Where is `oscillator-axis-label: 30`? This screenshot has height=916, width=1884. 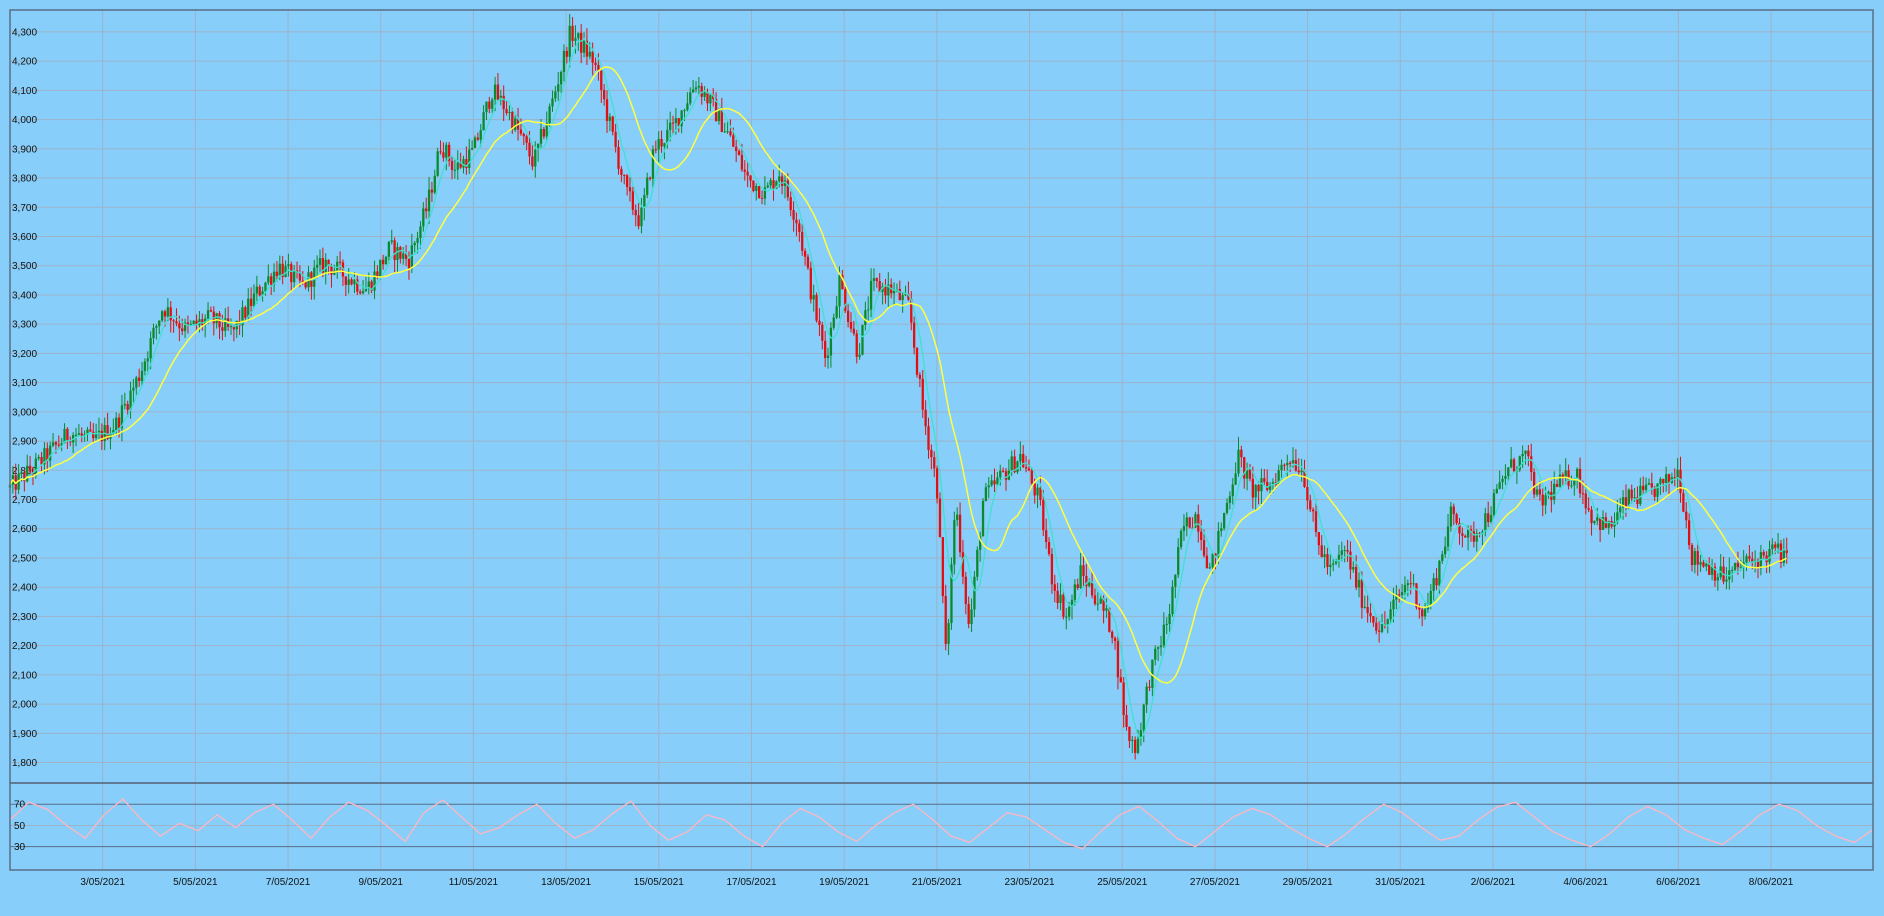
oscillator-axis-label: 30 is located at coordinates (20, 847).